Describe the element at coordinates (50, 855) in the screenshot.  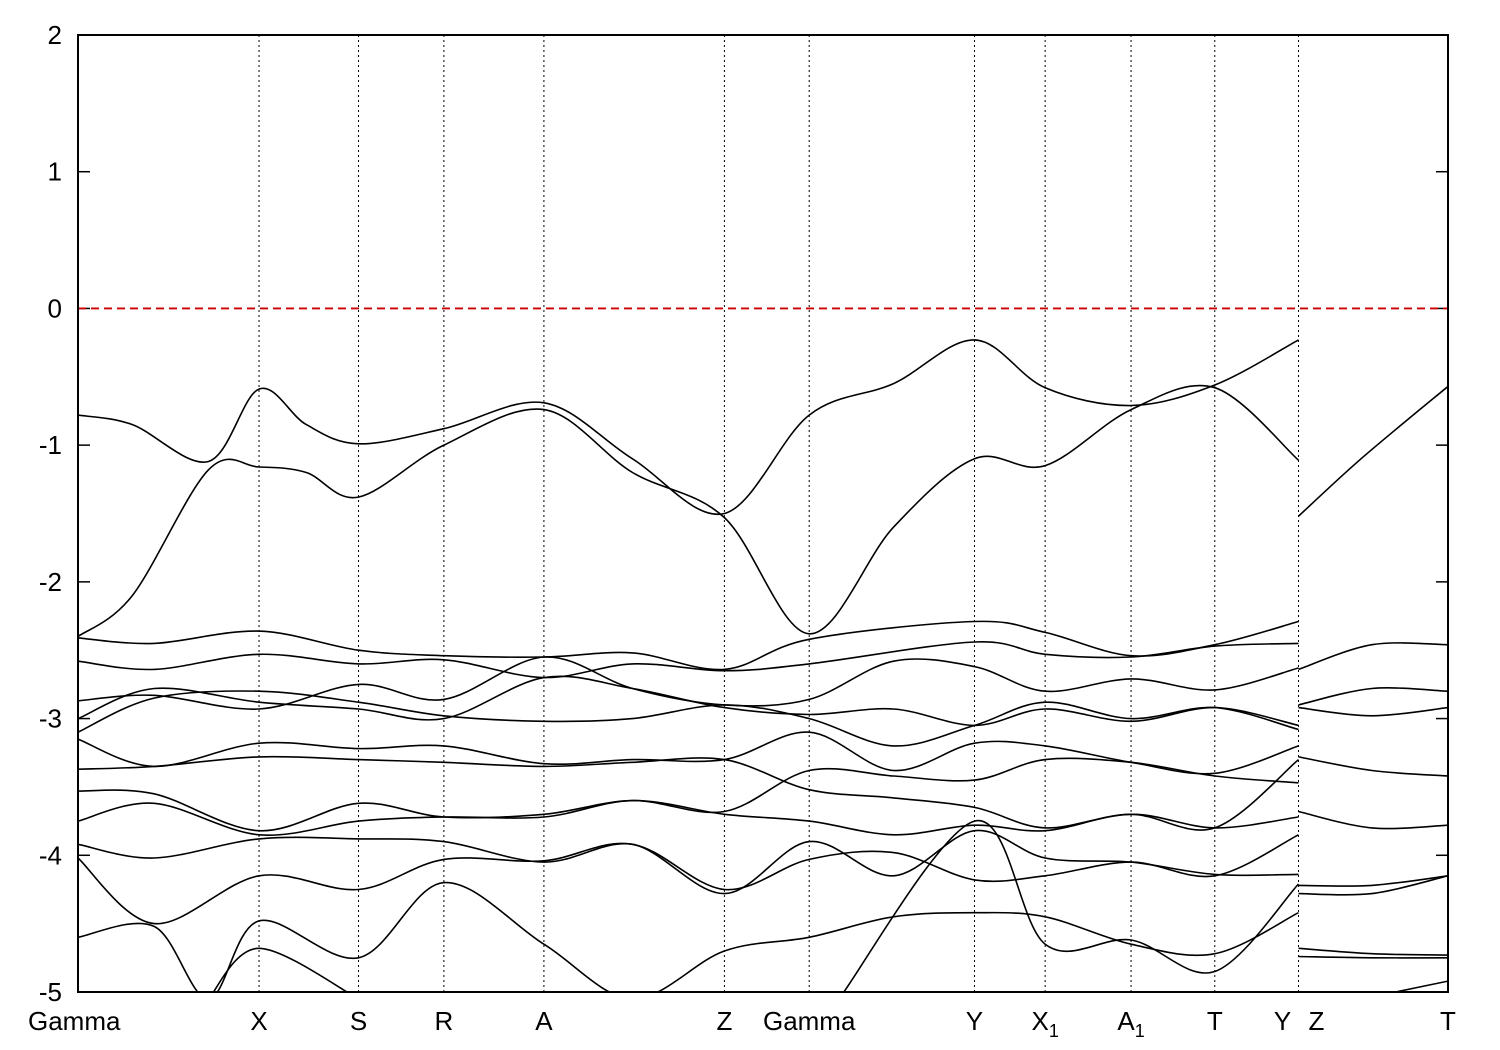
I see `y-tick-label: -4` at that location.